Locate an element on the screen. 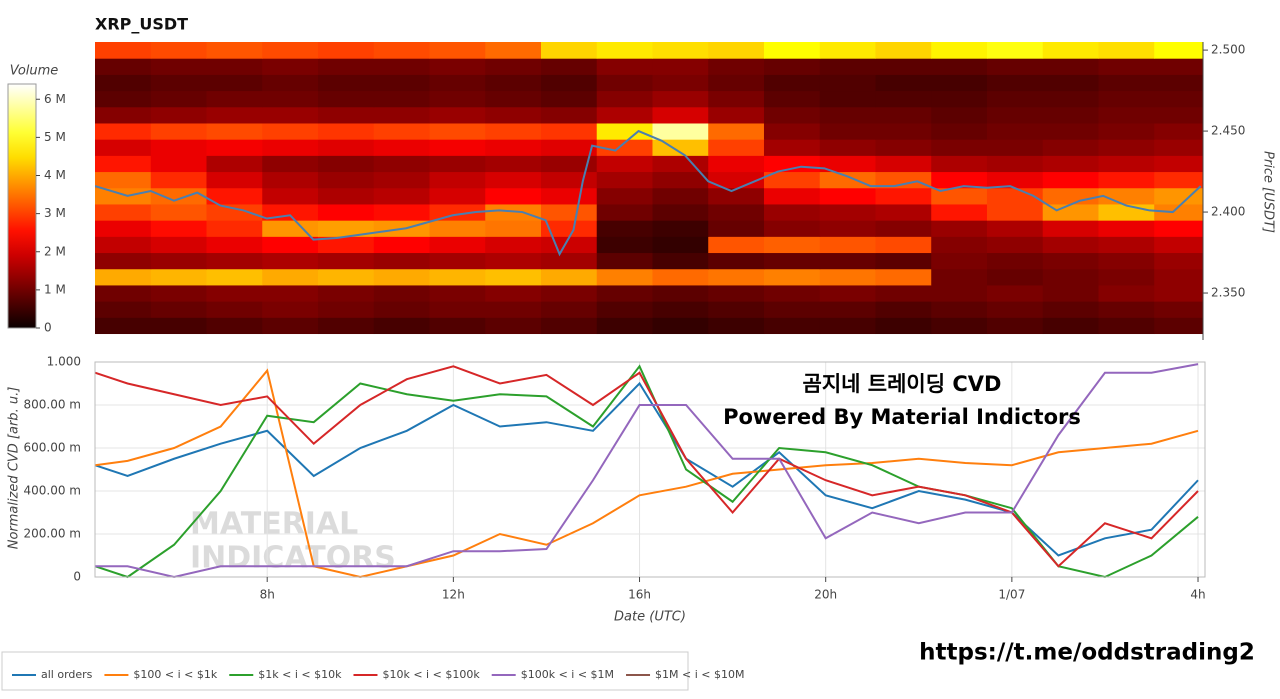 The width and height of the screenshot is (1280, 699). y-tick-label: 200.00 m is located at coordinates (53, 534).